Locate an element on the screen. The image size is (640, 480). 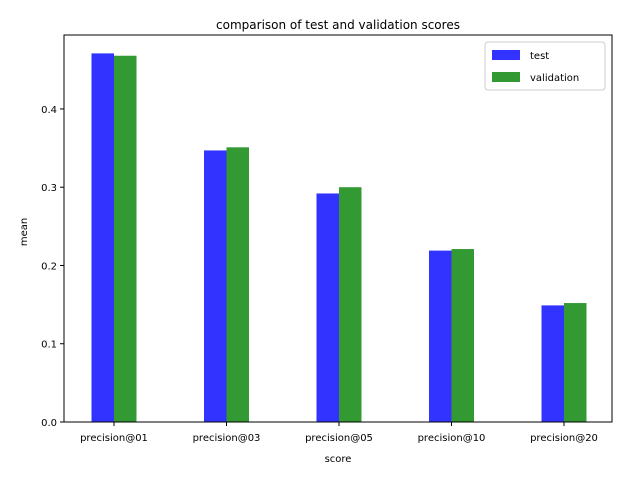
y-tick-label: 0.2 is located at coordinates (49, 266).